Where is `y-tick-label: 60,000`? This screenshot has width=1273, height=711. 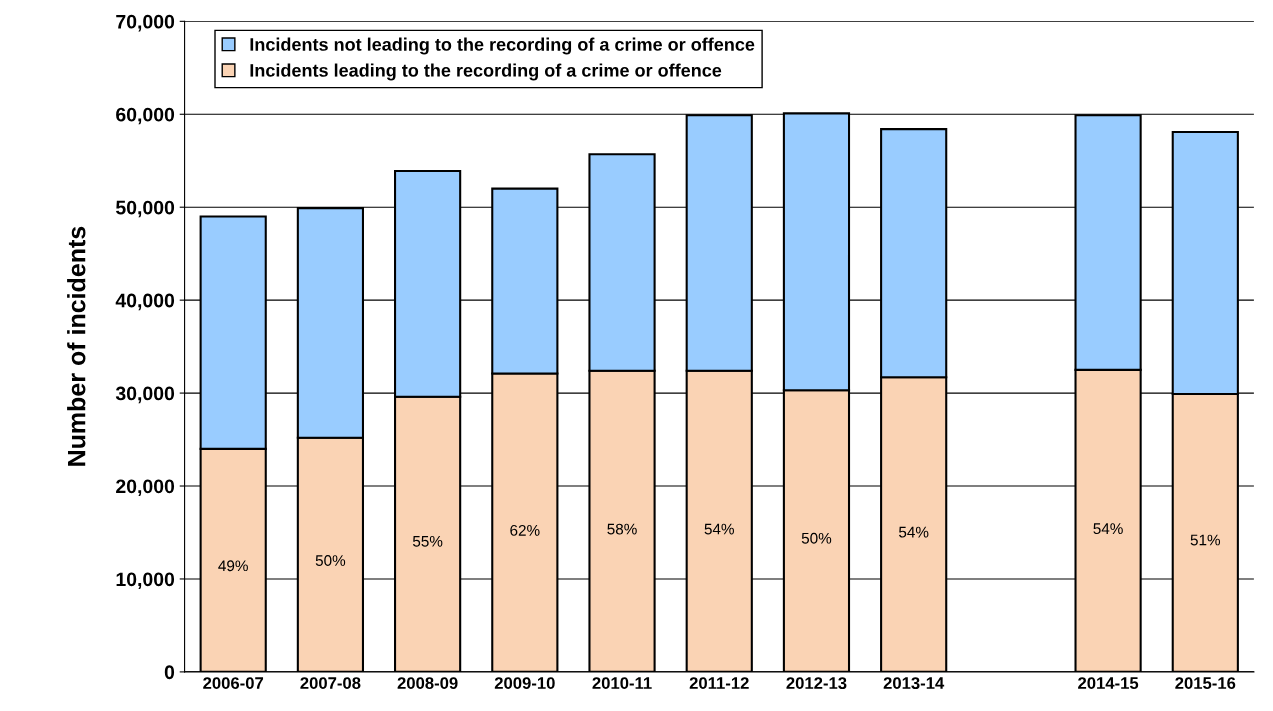
y-tick-label: 60,000 is located at coordinates (145, 116).